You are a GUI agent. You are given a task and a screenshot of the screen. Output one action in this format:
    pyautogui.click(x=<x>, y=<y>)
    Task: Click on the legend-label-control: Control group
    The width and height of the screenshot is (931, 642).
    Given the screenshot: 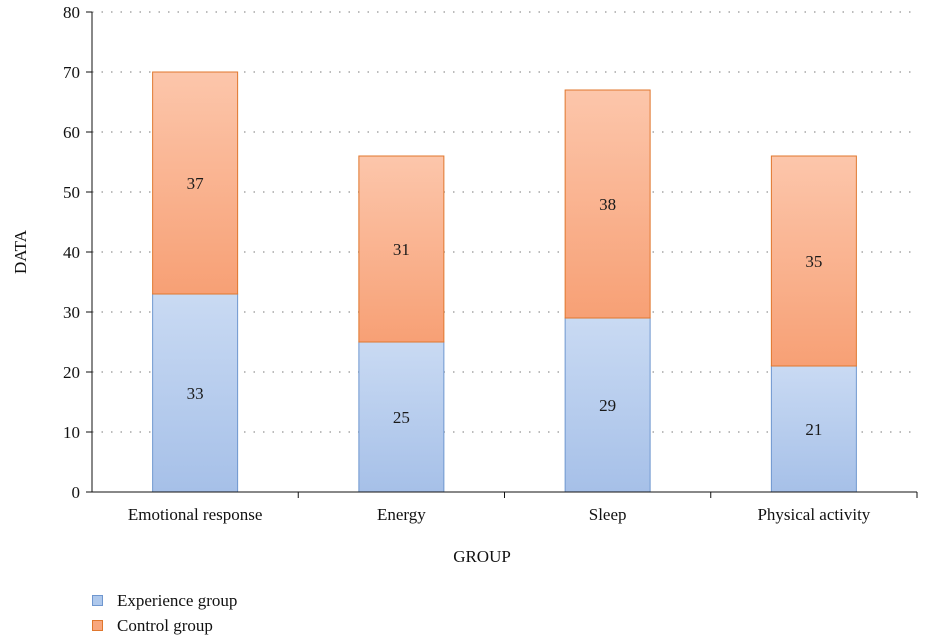 What is the action you would take?
    pyautogui.click(x=165, y=625)
    